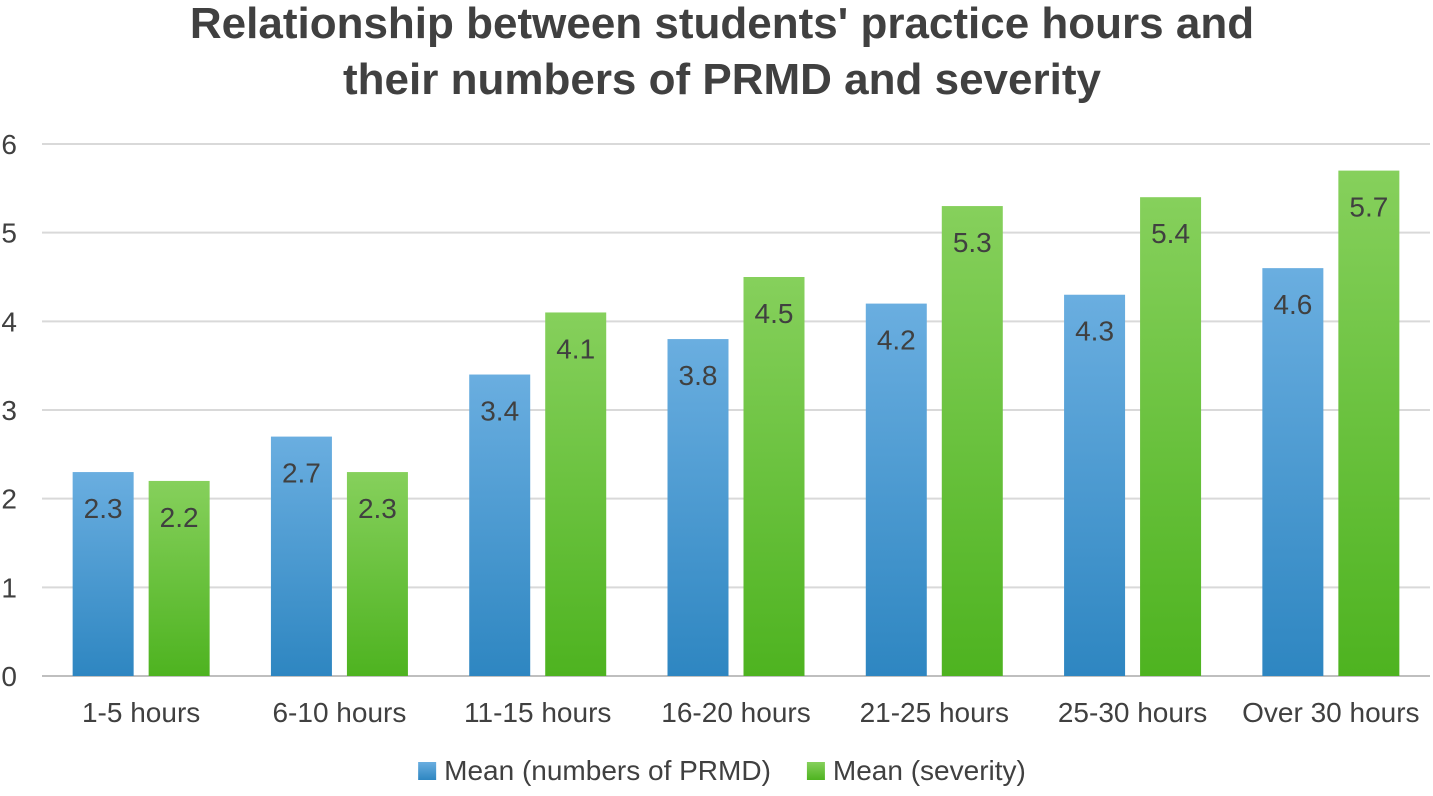 Image resolution: width=1433 pixels, height=796 pixels. What do you see at coordinates (575, 348) in the screenshot?
I see `data-label: 4.1` at bounding box center [575, 348].